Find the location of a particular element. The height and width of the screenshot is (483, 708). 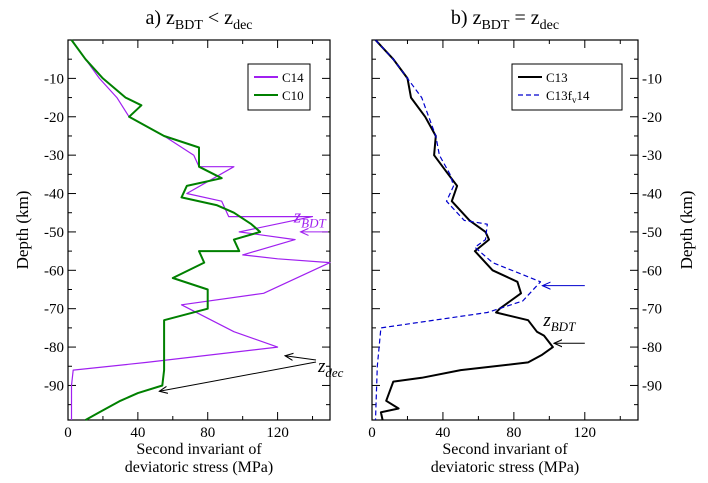

legend-label: C10 is located at coordinates (293, 95).